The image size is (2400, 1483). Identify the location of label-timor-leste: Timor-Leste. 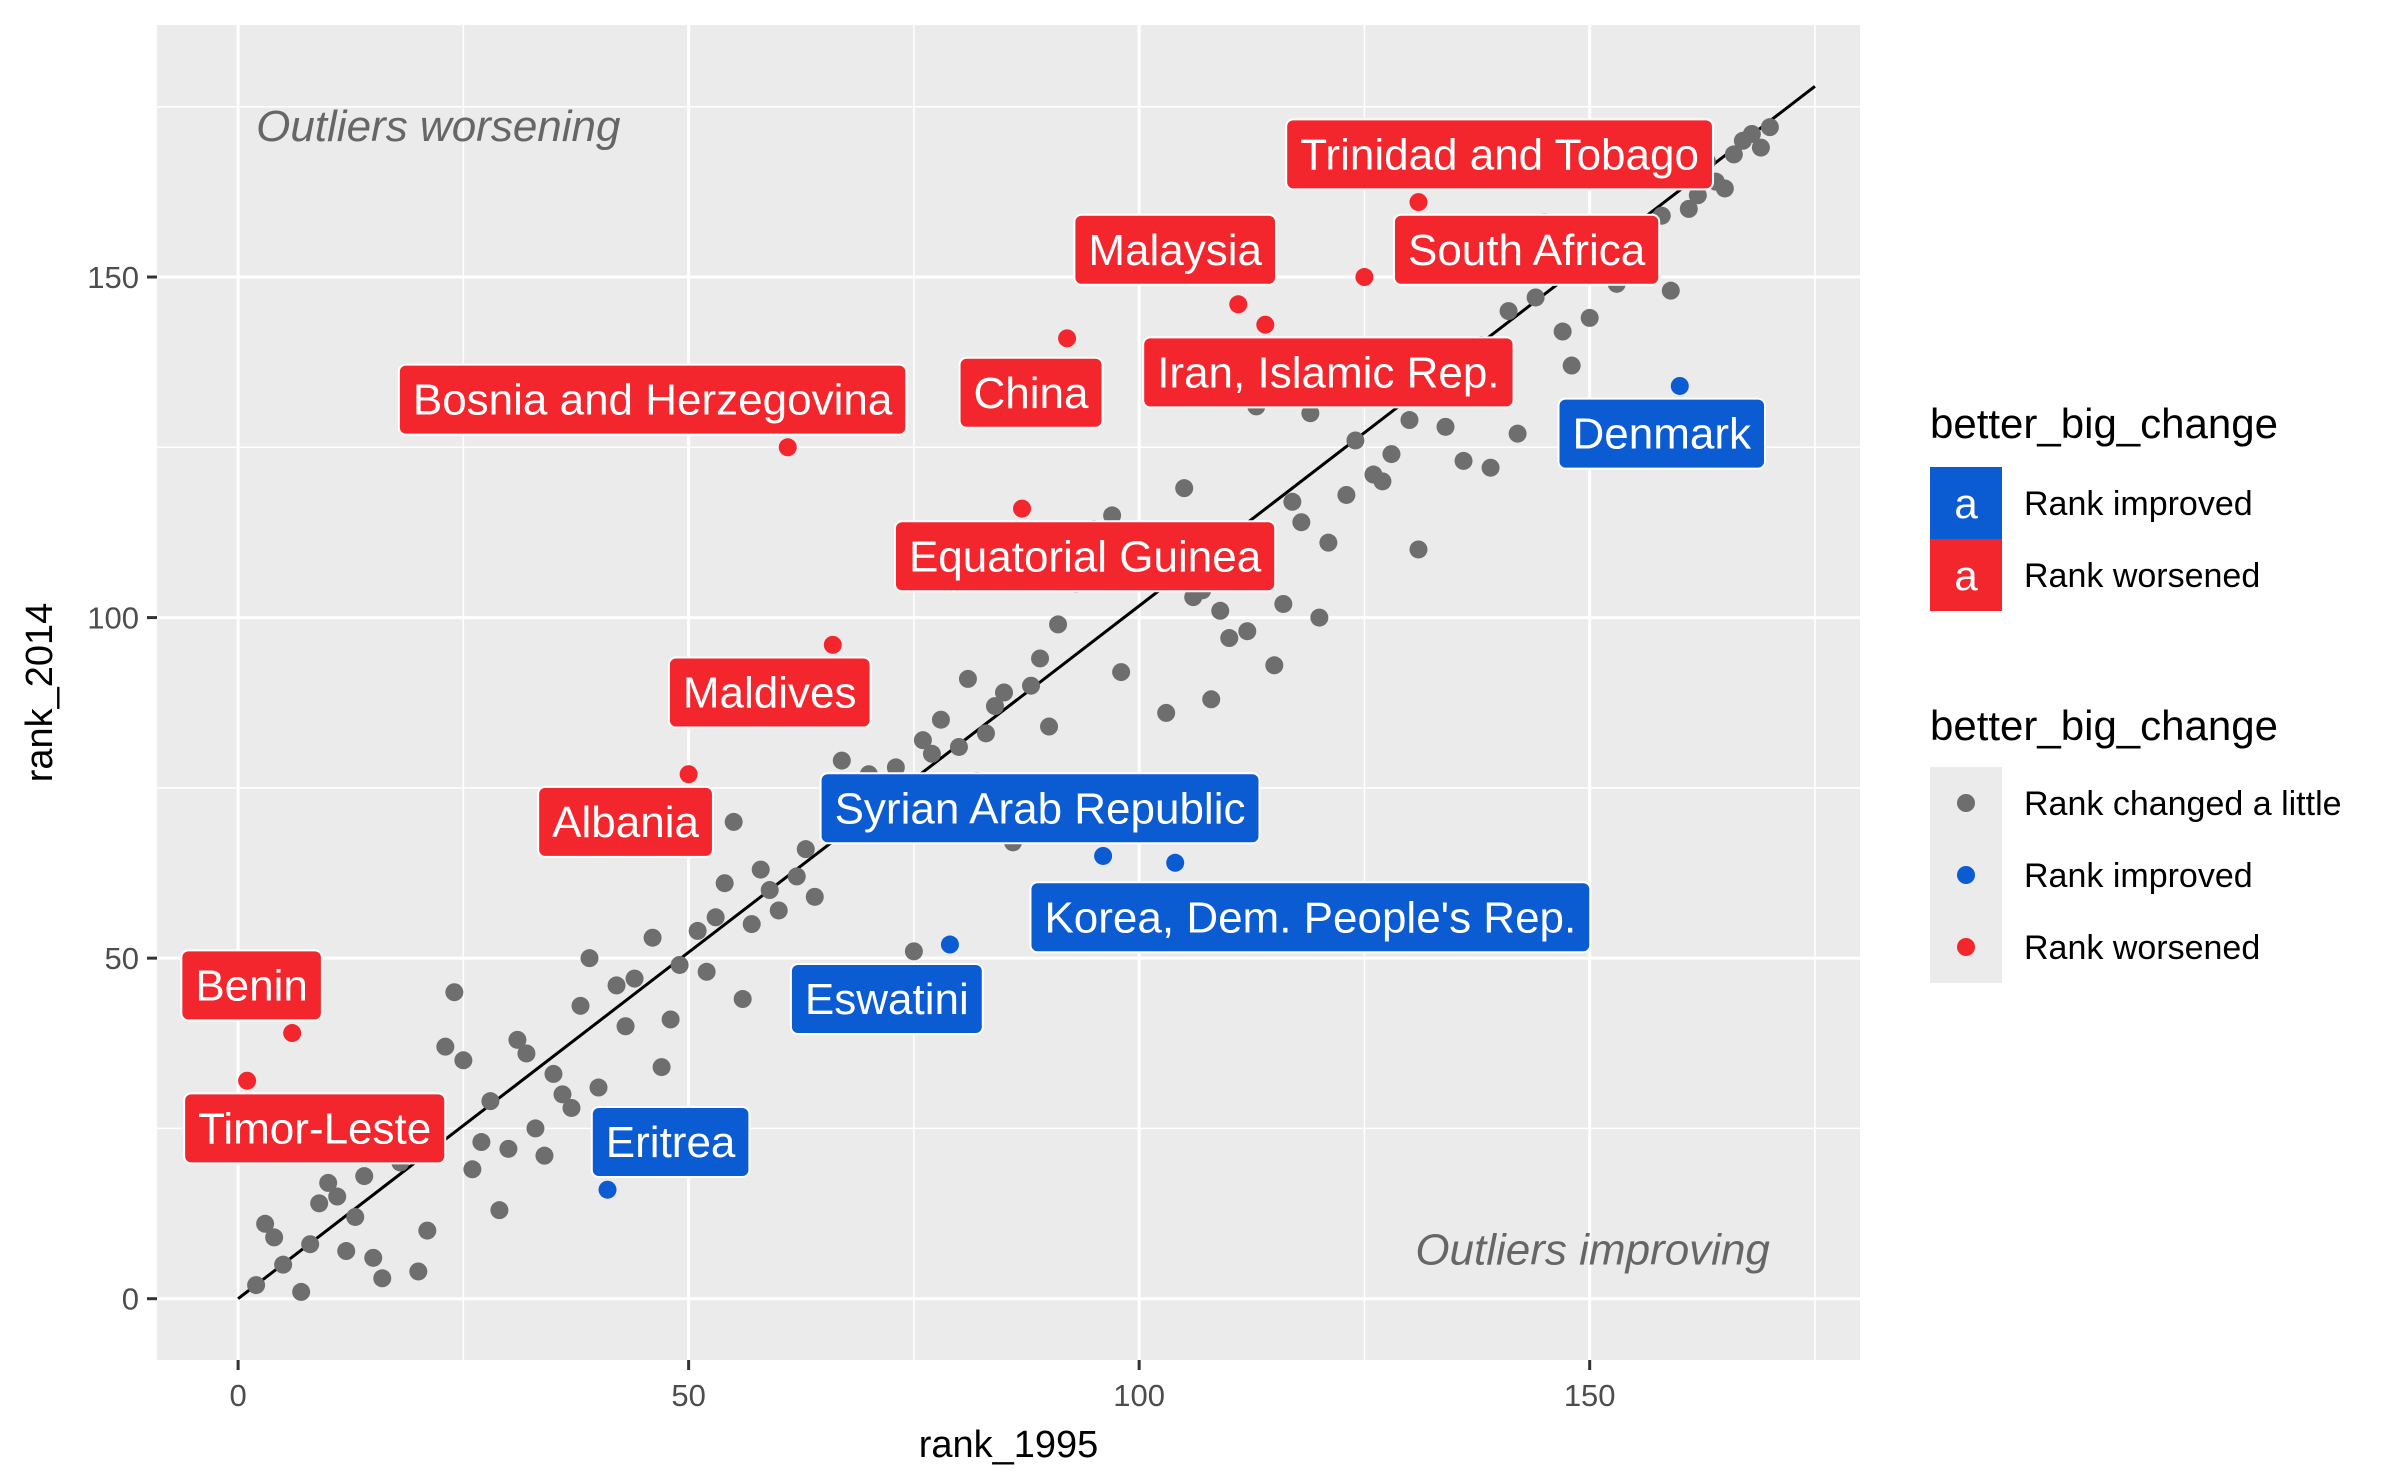
(315, 1128).